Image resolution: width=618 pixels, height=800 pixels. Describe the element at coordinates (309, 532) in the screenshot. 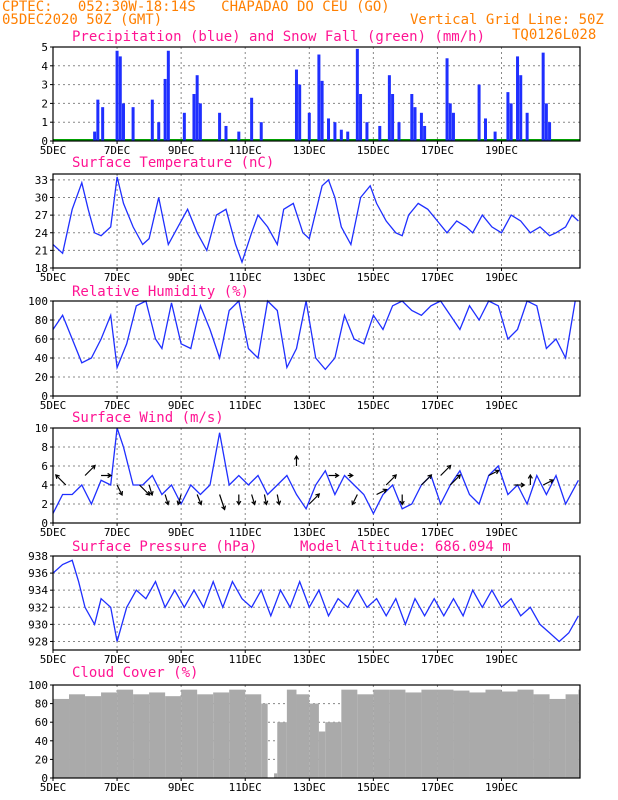

I see `date-label: 13DEC` at that location.